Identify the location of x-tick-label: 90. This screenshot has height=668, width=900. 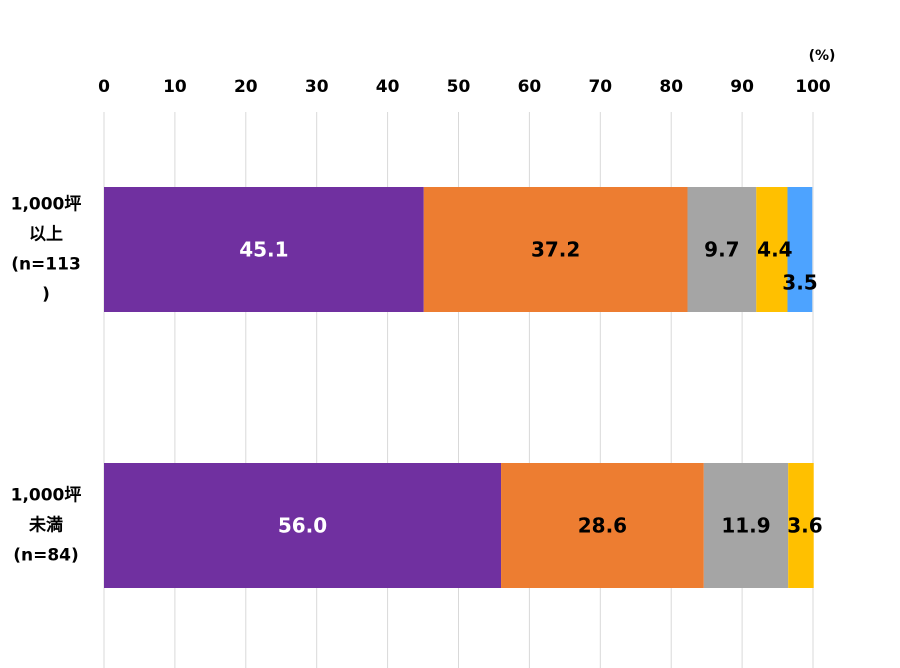
(742, 87).